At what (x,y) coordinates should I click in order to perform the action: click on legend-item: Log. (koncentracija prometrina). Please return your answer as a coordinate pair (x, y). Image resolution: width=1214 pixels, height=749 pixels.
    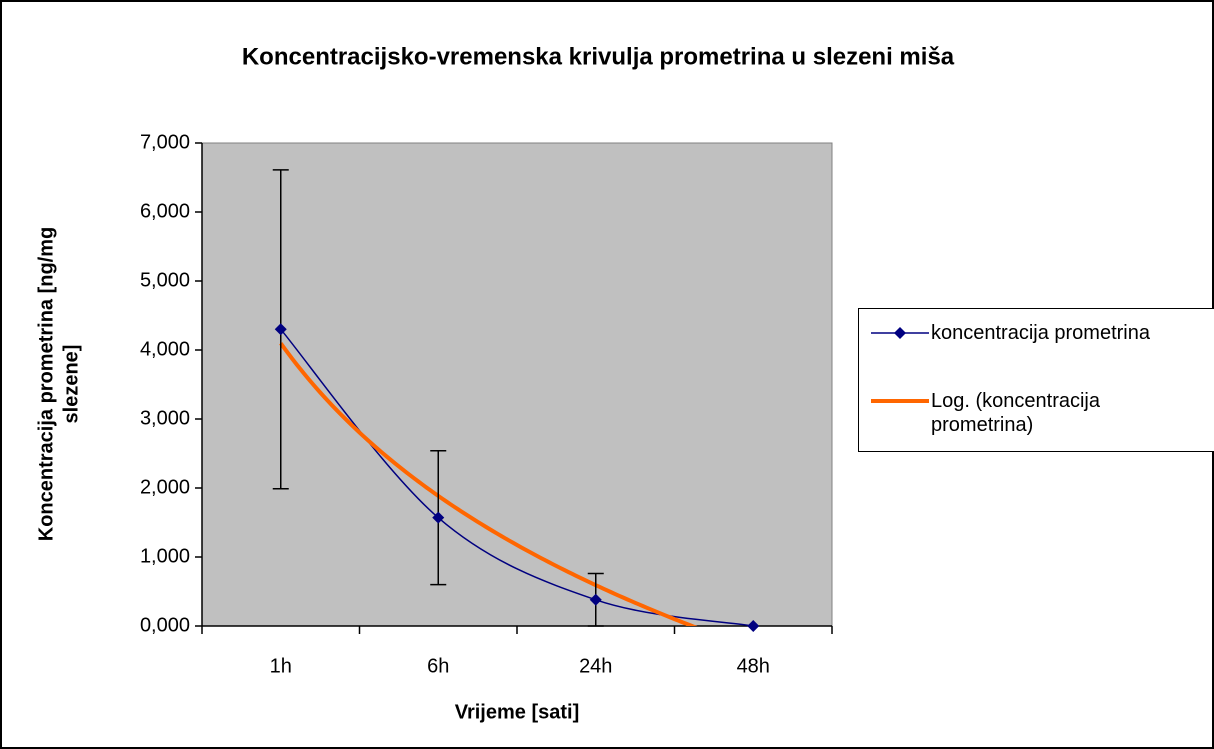
    Looking at the image, I should click on (1035, 413).